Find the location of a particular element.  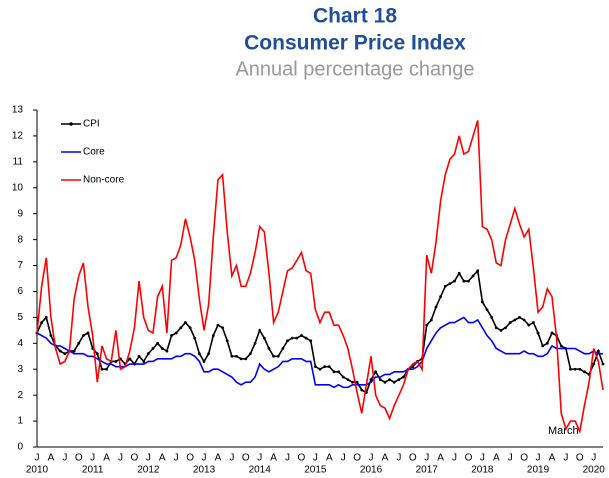

y-tick-label: 6 is located at coordinates (20, 291).